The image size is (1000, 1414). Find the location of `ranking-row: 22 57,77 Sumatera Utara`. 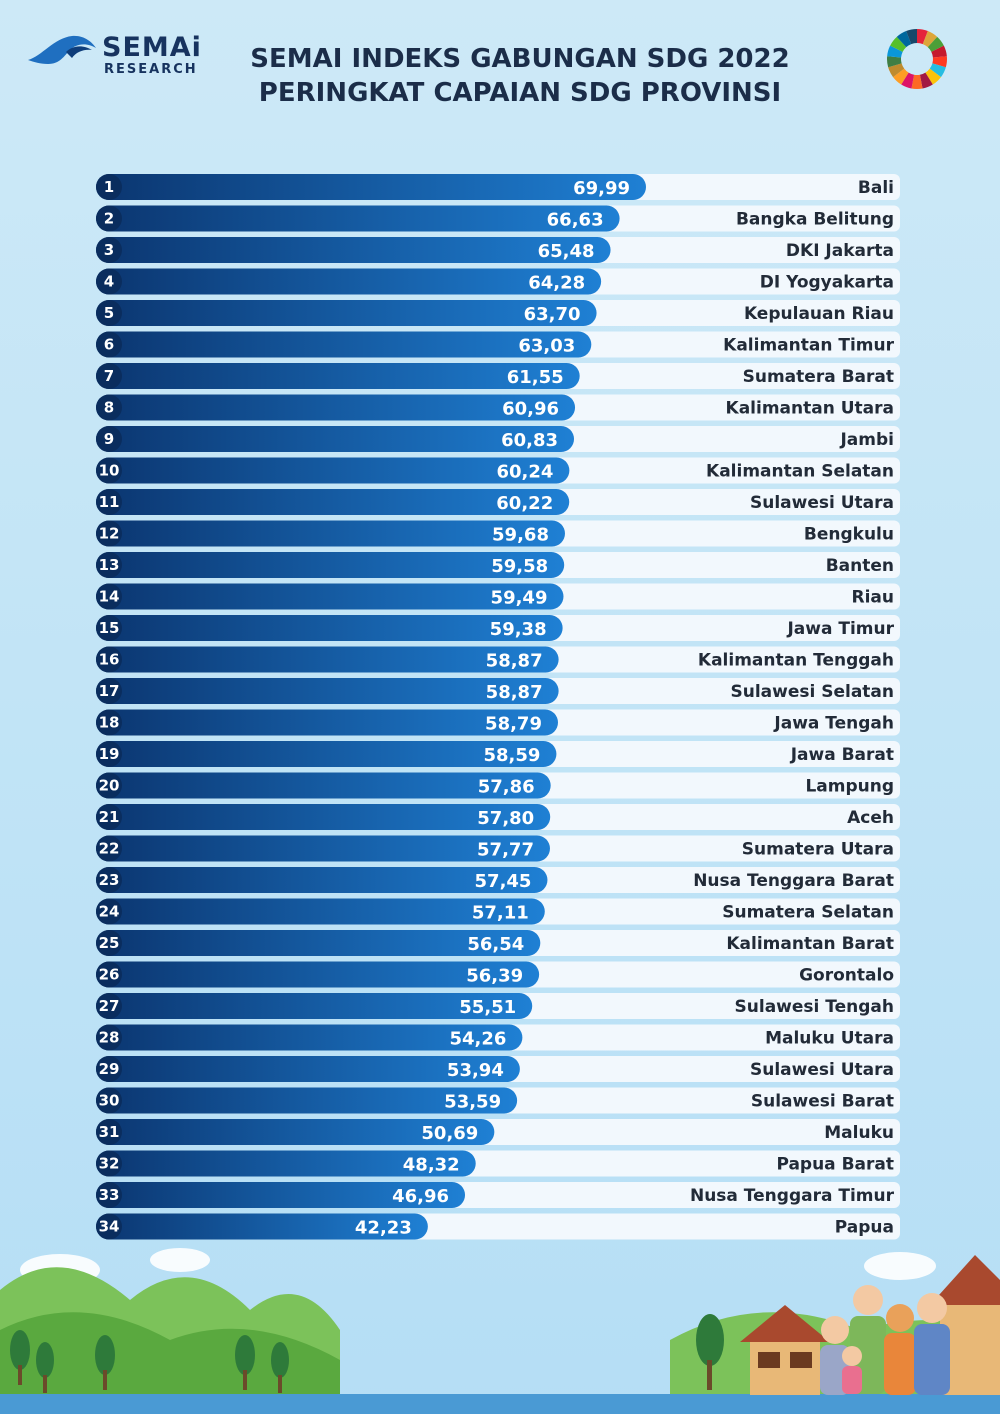

ranking-row: 22 57,77 Sumatera Utara is located at coordinates (498, 848).